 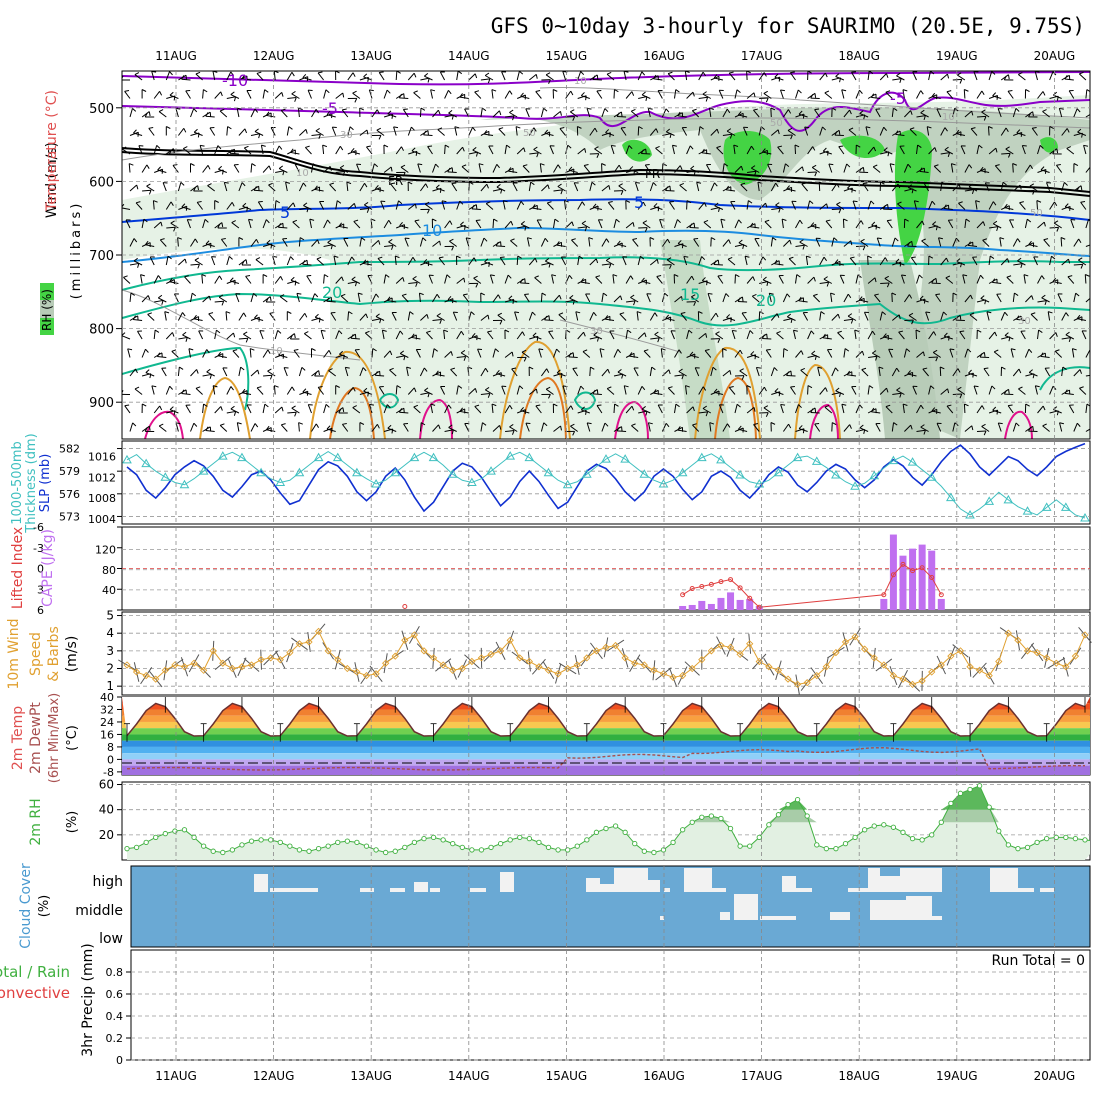 I want to click on label-thickness-2: Thickness (dm), so click(x=31, y=483).